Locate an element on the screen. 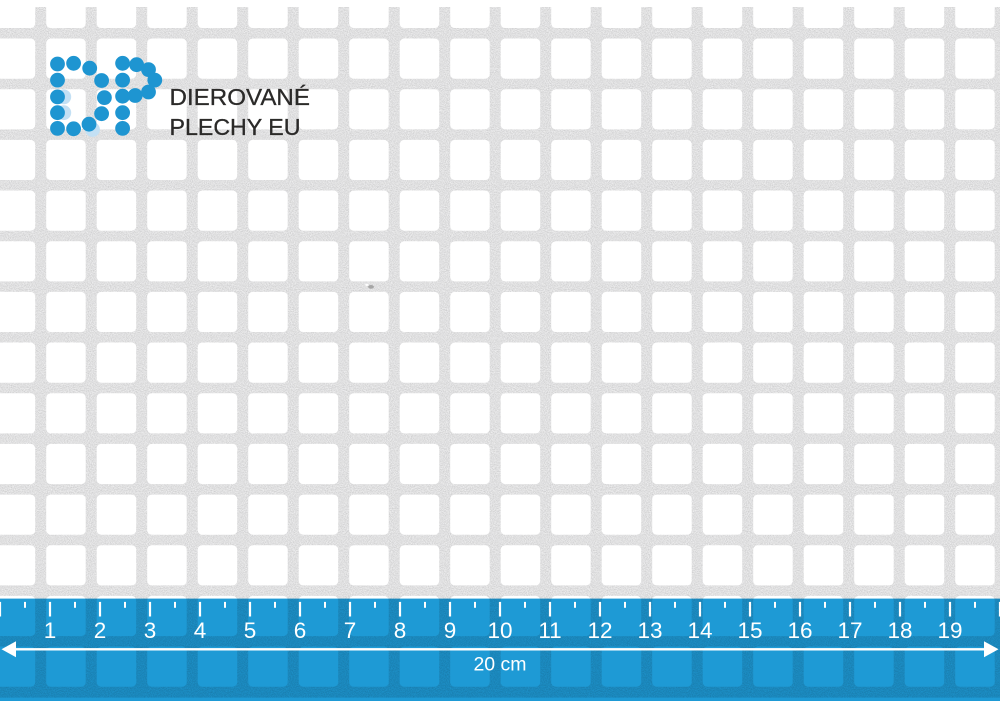 Image resolution: width=1000 pixels, height=701 pixels. svg-text: 1 is located at coordinates (50, 630).